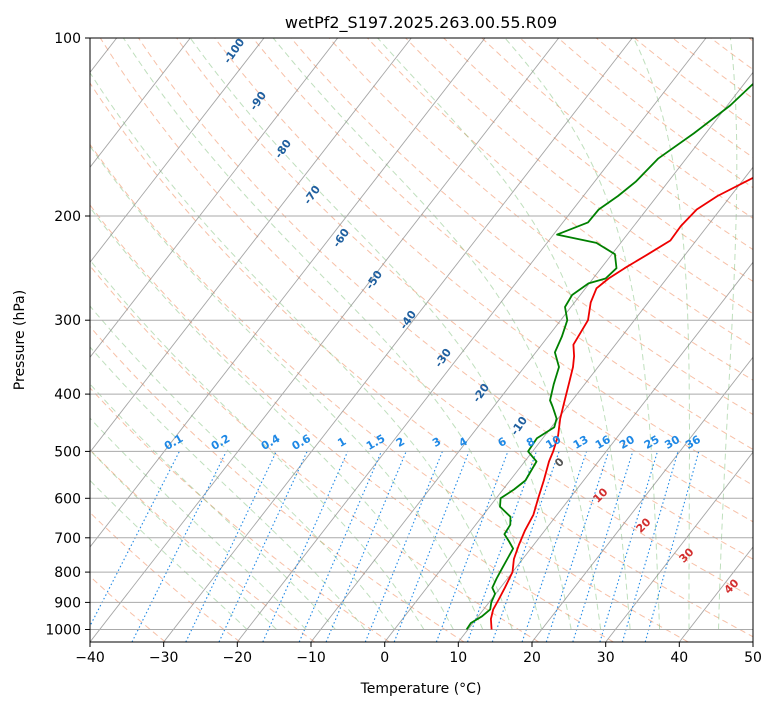 The image size is (775, 708). Describe the element at coordinates (384, 658) in the screenshot. I see `x-tick-label: 0` at that location.